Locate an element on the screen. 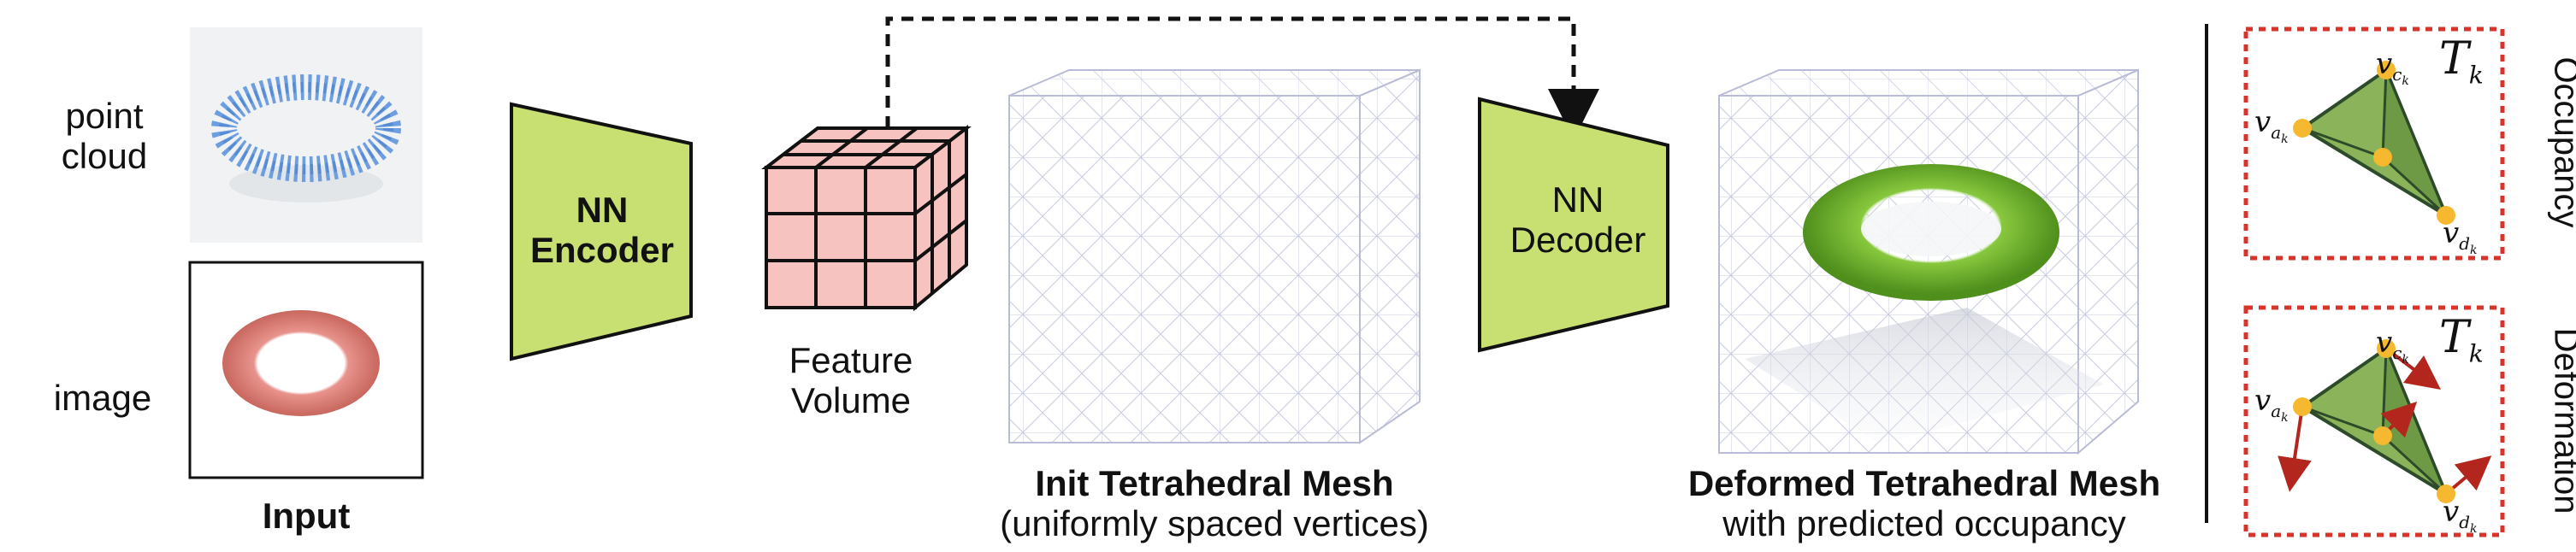 The height and width of the screenshot is (552, 2576). feature-volume-label-line1: Feature is located at coordinates (851, 360).